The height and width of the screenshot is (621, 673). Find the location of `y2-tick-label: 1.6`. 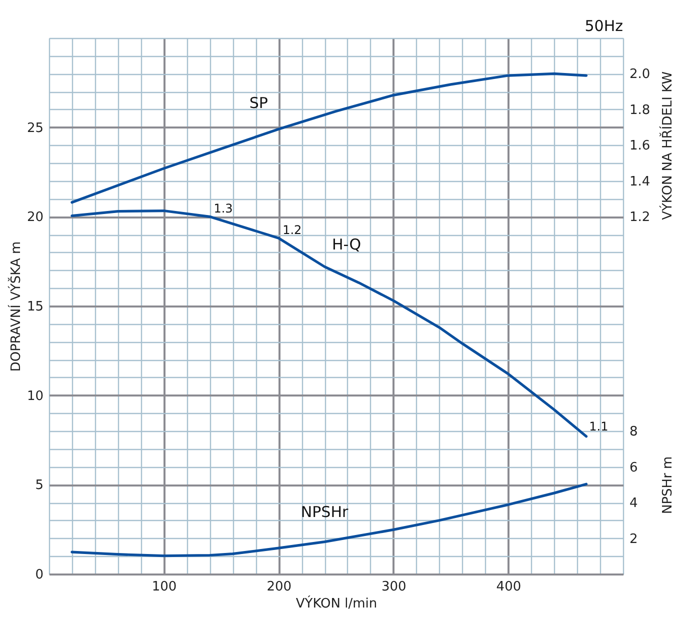

y2-tick-label: 1.6 is located at coordinates (640, 146).